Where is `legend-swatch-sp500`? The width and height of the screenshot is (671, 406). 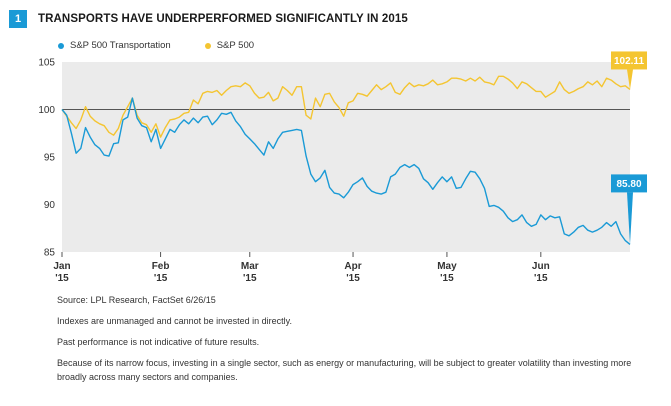 legend-swatch-sp500 is located at coordinates (207, 45).